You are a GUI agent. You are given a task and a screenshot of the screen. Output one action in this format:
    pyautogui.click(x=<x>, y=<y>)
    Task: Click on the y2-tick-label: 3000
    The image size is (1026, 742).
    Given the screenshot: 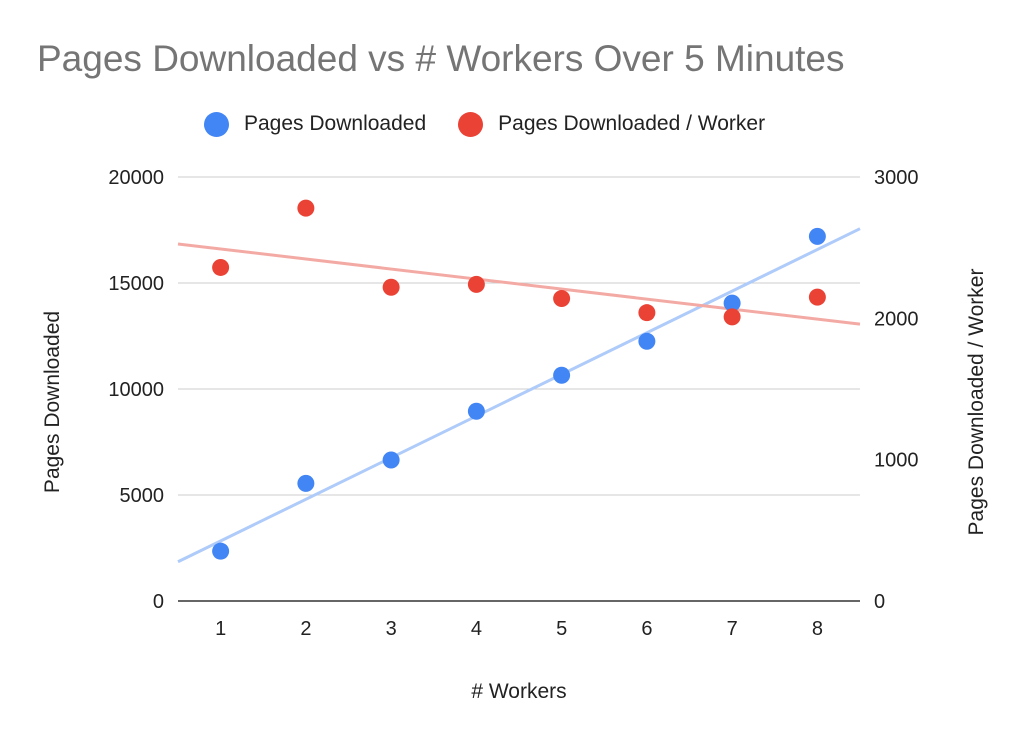 What is the action you would take?
    pyautogui.click(x=896, y=178)
    